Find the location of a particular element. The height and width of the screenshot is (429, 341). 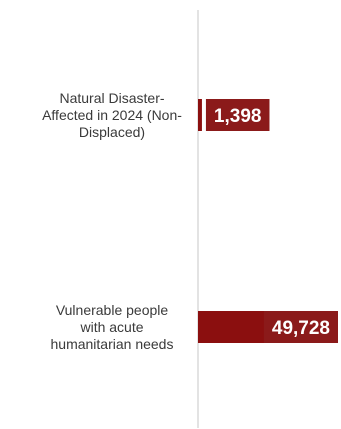

bar is located at coordinates (200, 115).